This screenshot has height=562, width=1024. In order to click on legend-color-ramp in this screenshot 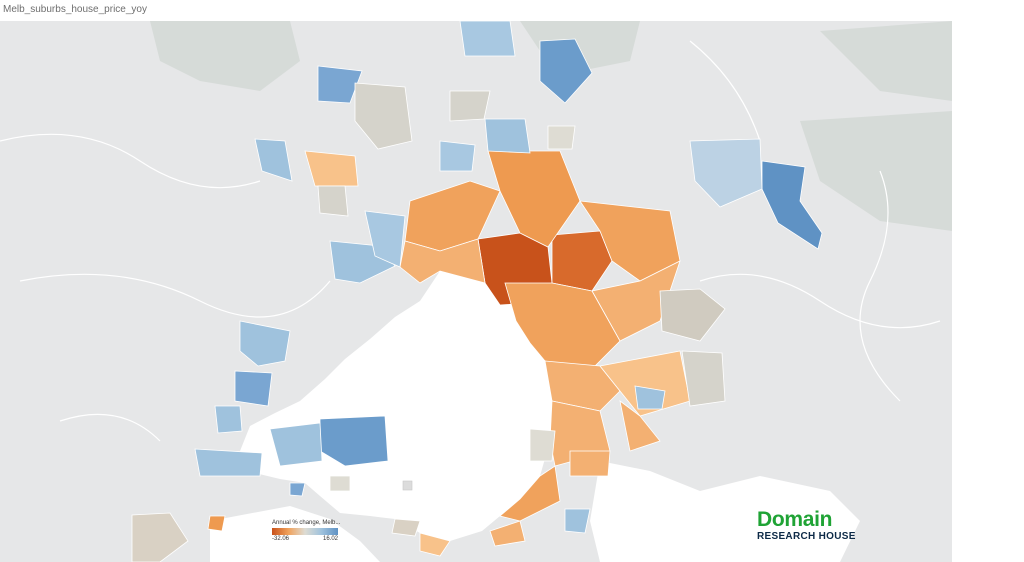, I will do `click(305, 531)`.